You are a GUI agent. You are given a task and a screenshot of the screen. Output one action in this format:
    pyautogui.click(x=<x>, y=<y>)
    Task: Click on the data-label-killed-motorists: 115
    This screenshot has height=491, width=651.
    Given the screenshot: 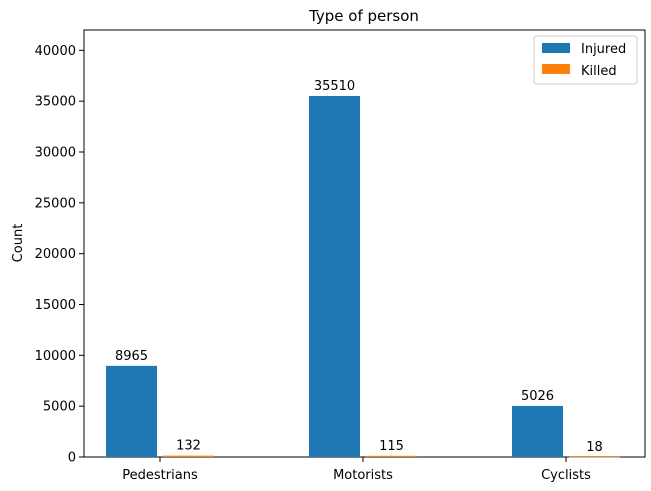 What is the action you would take?
    pyautogui.click(x=391, y=446)
    